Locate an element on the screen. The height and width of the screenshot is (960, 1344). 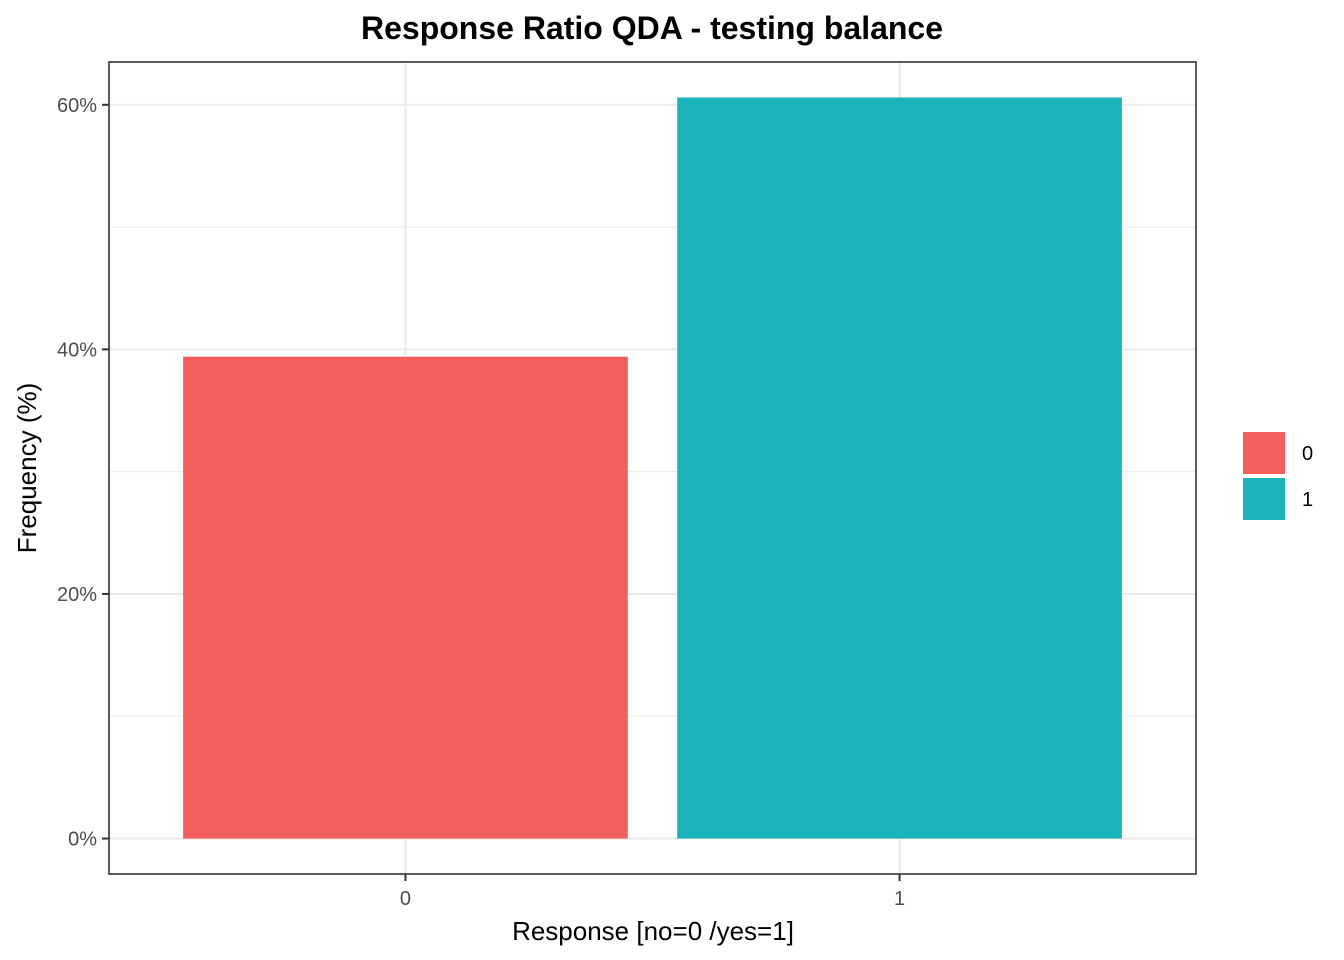
y-axis: 0% 20% 40% 60% is located at coordinates (83, 473).